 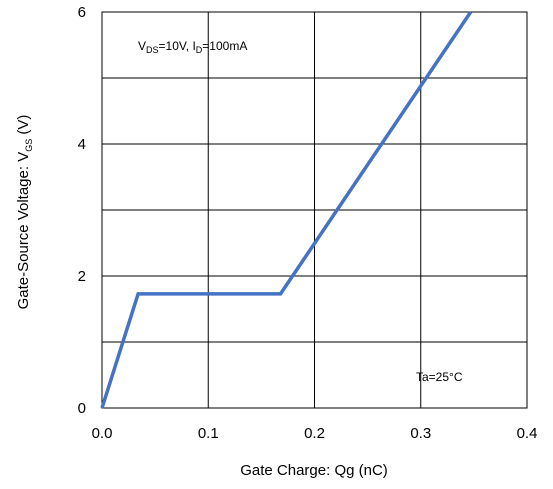 I want to click on y-axis-label-subscript: GS, so click(x=29, y=145).